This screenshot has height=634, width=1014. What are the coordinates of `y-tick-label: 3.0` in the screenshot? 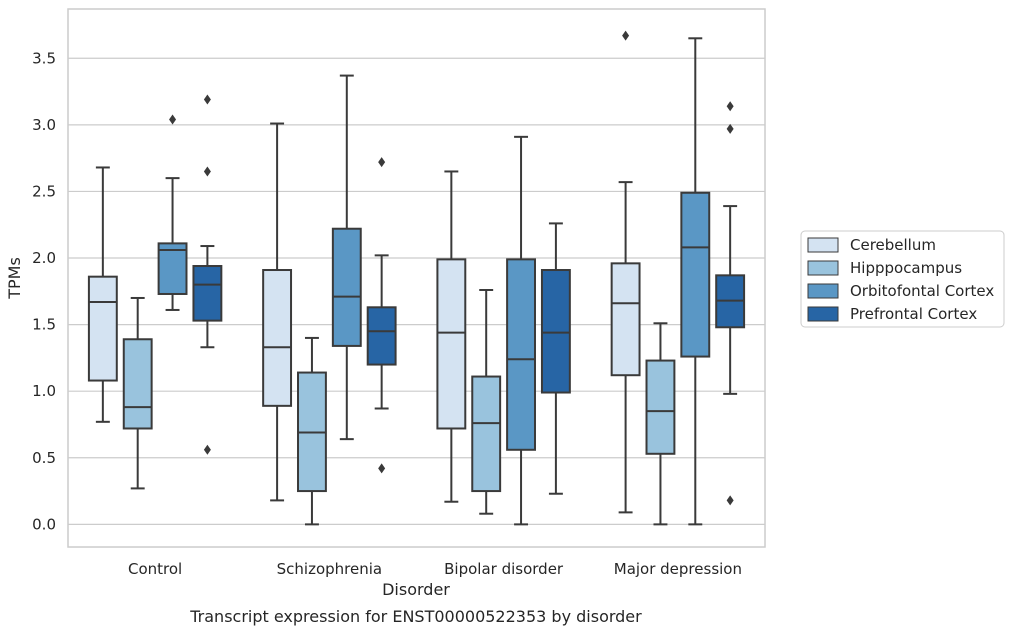 It's located at (44, 125).